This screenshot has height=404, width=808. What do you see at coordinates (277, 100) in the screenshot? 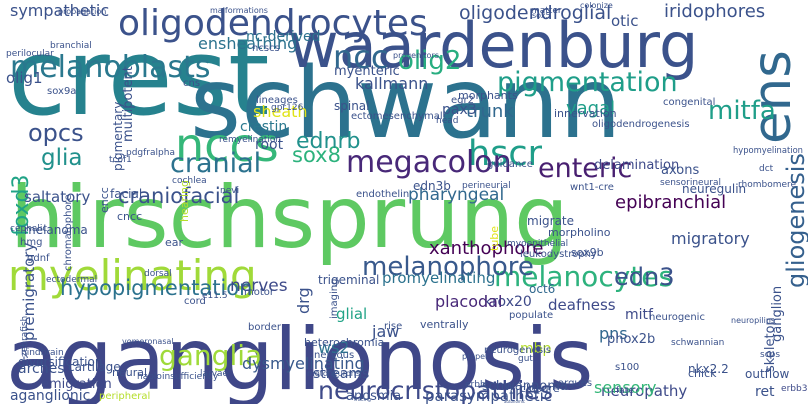
I see `cloud-word: lineages` at bounding box center [277, 100].